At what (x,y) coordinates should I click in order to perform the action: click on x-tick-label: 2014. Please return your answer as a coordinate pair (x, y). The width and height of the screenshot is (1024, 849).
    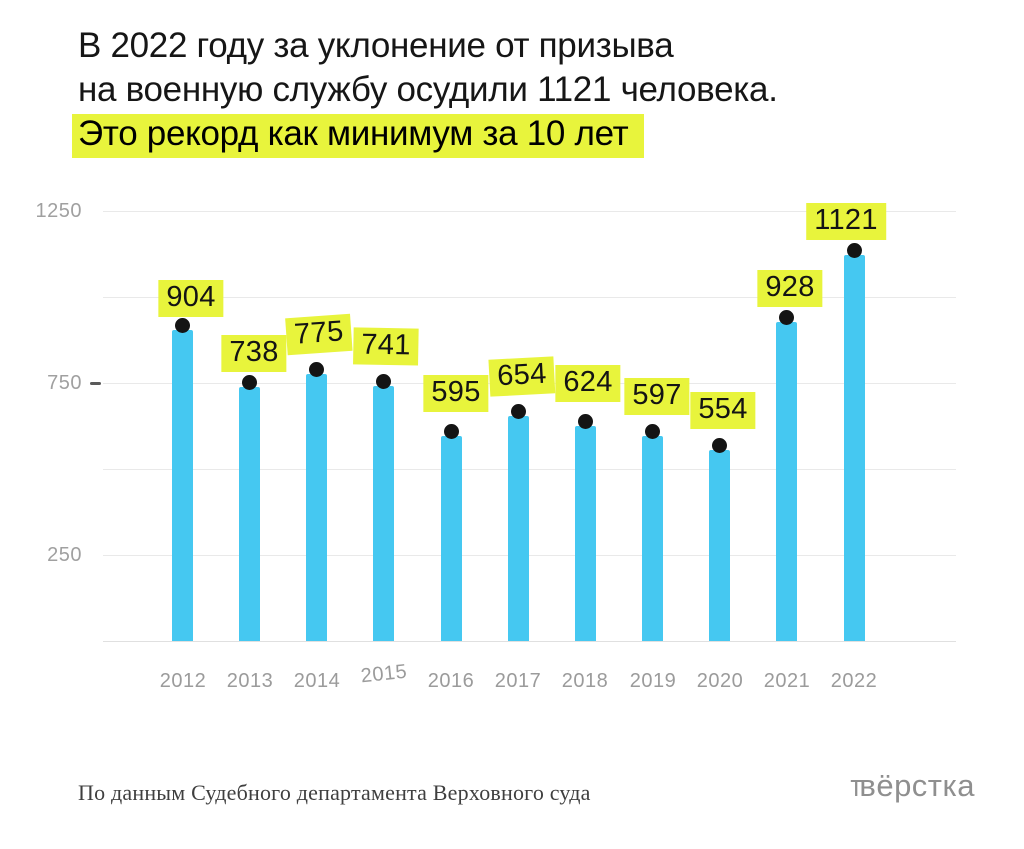
    Looking at the image, I should click on (317, 681).